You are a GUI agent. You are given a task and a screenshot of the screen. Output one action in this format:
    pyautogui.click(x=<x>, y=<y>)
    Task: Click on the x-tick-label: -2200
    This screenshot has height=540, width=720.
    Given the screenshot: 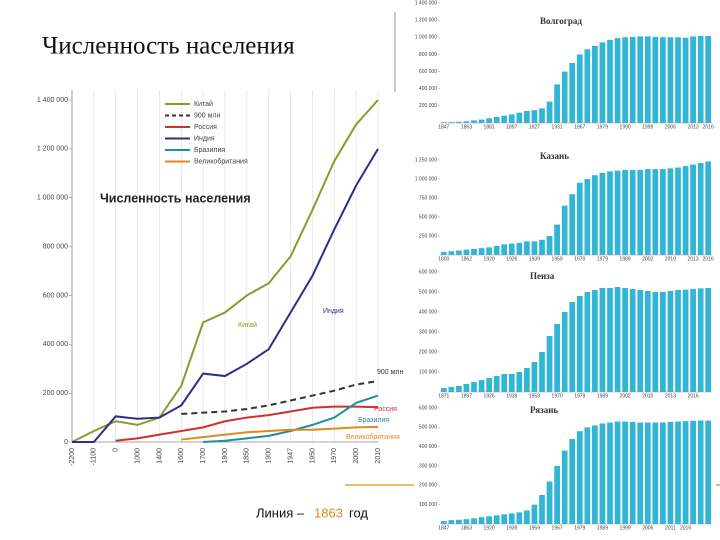 What is the action you would take?
    pyautogui.click(x=72, y=457)
    